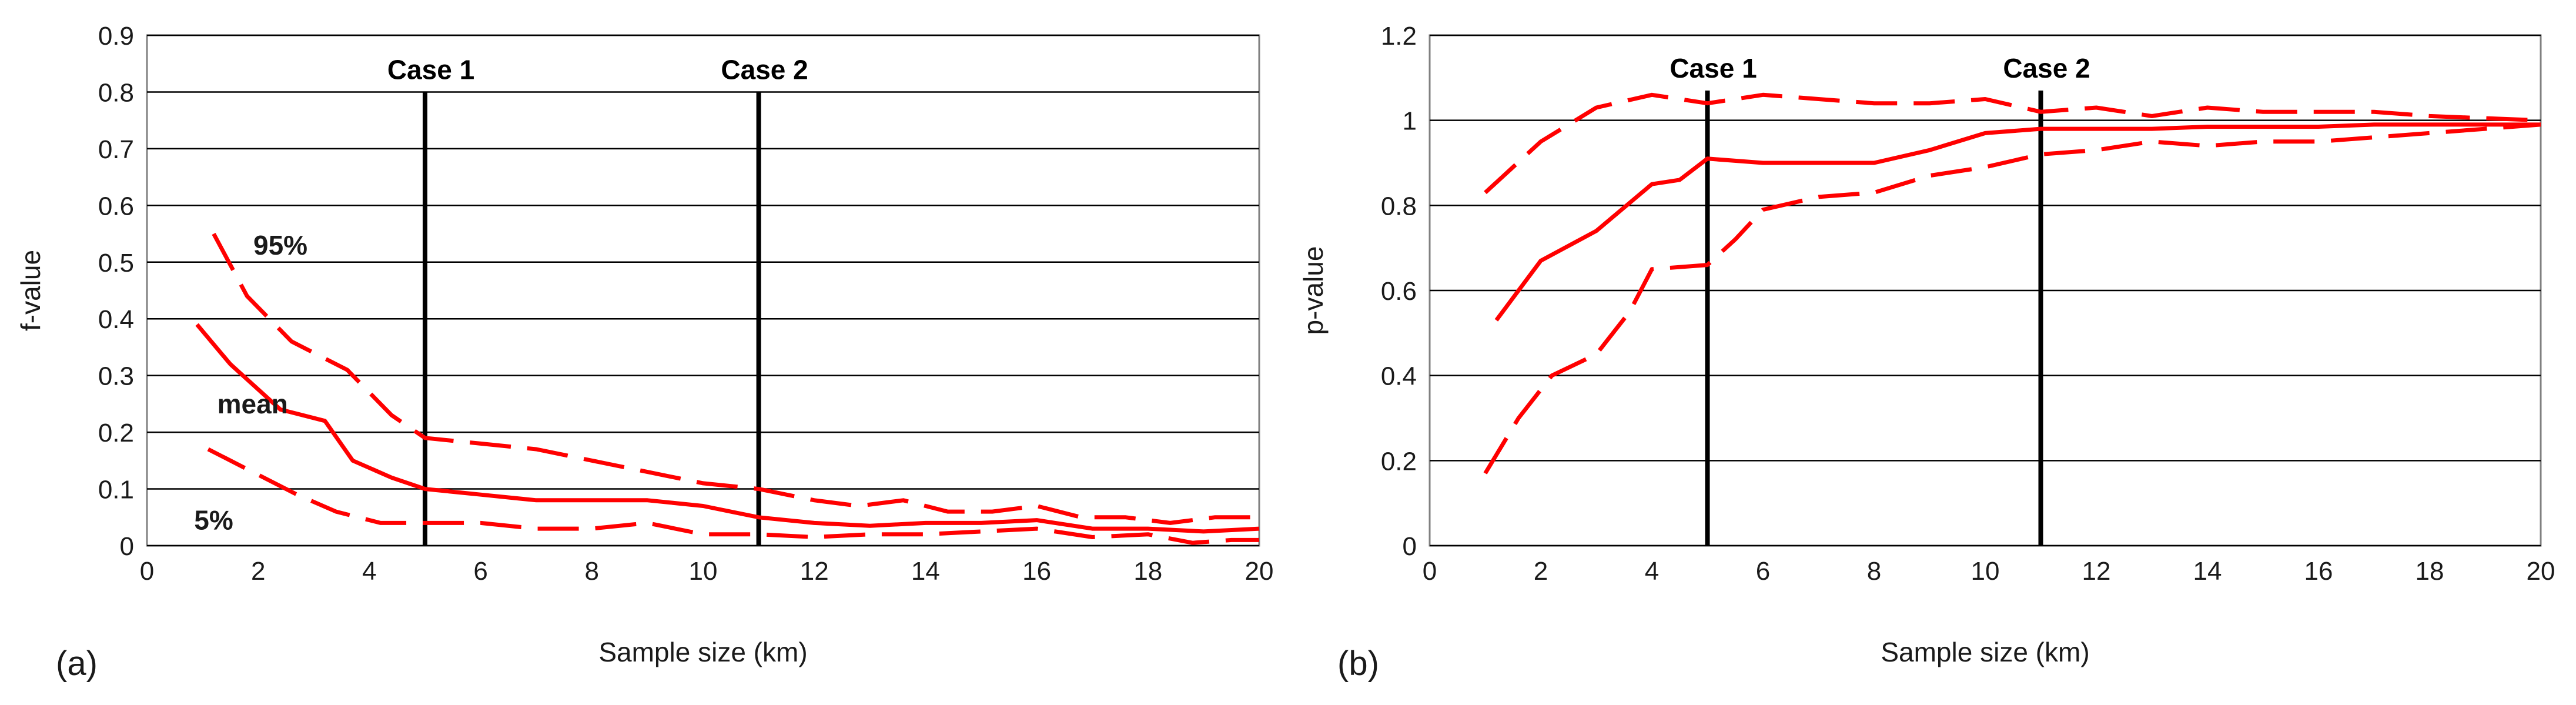  Describe the element at coordinates (116, 376) in the screenshot. I see `y-tick-label: 0.3` at that location.